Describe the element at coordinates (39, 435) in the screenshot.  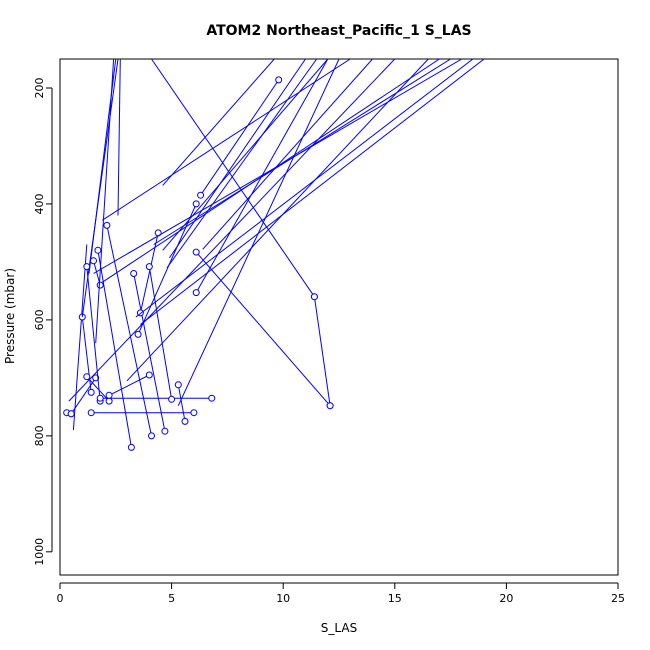
I see `y-tick-label: 800` at that location.